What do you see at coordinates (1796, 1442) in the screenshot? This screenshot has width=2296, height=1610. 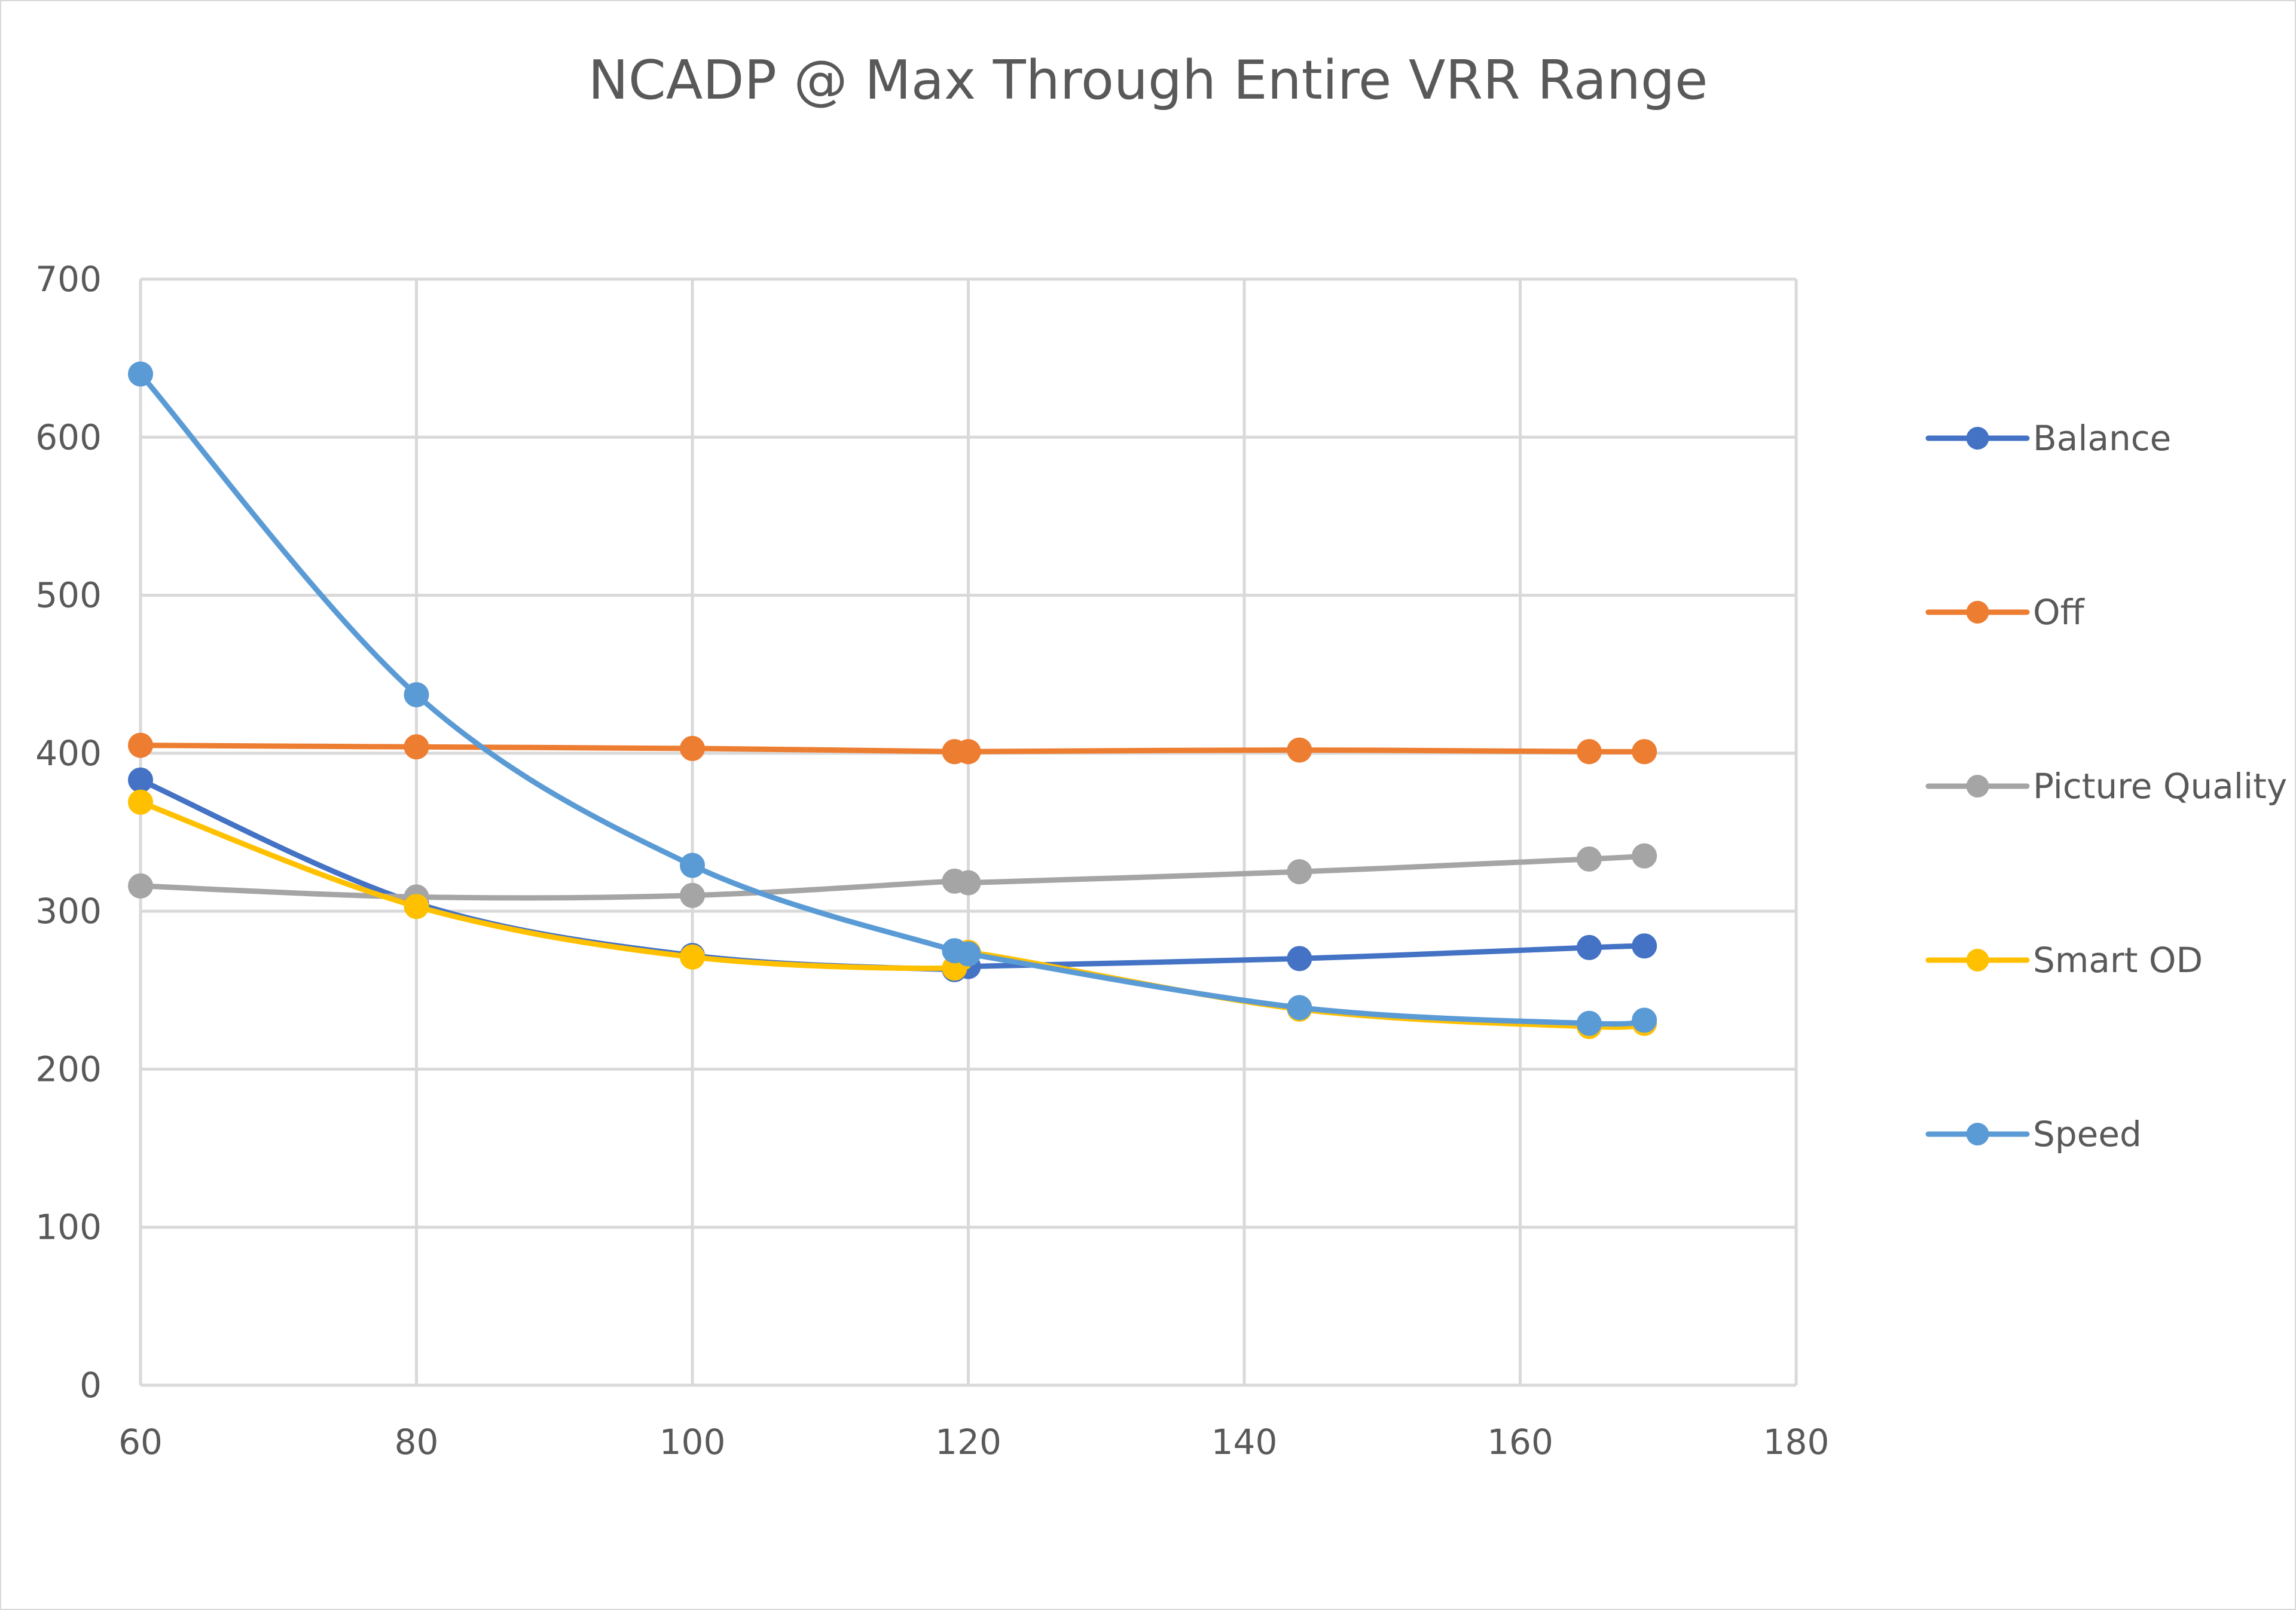 I see `x-tick-label: 180` at bounding box center [1796, 1442].